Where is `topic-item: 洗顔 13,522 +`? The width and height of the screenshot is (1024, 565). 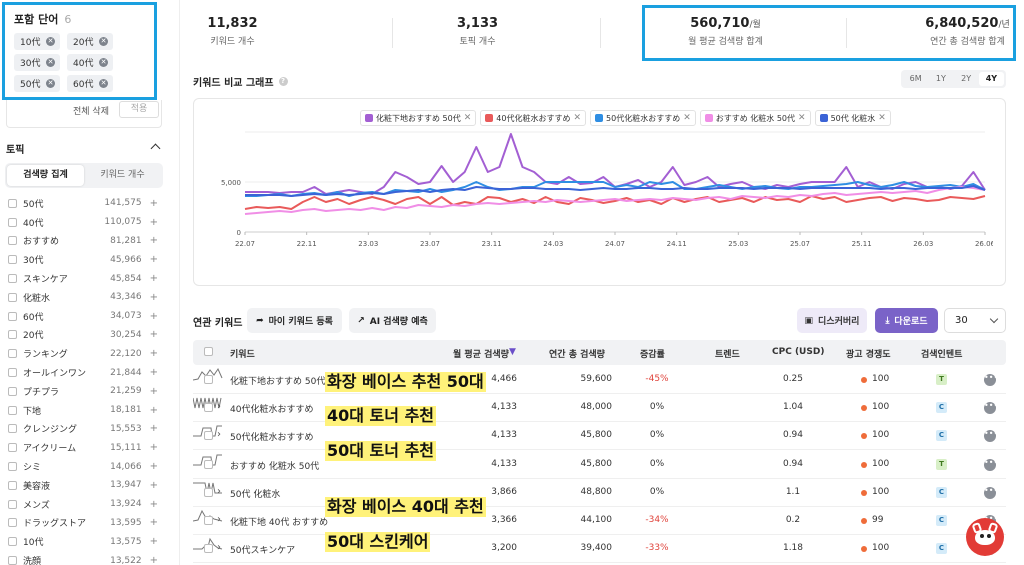 topic-item: 洗顔 13,522 + is located at coordinates (83, 558).